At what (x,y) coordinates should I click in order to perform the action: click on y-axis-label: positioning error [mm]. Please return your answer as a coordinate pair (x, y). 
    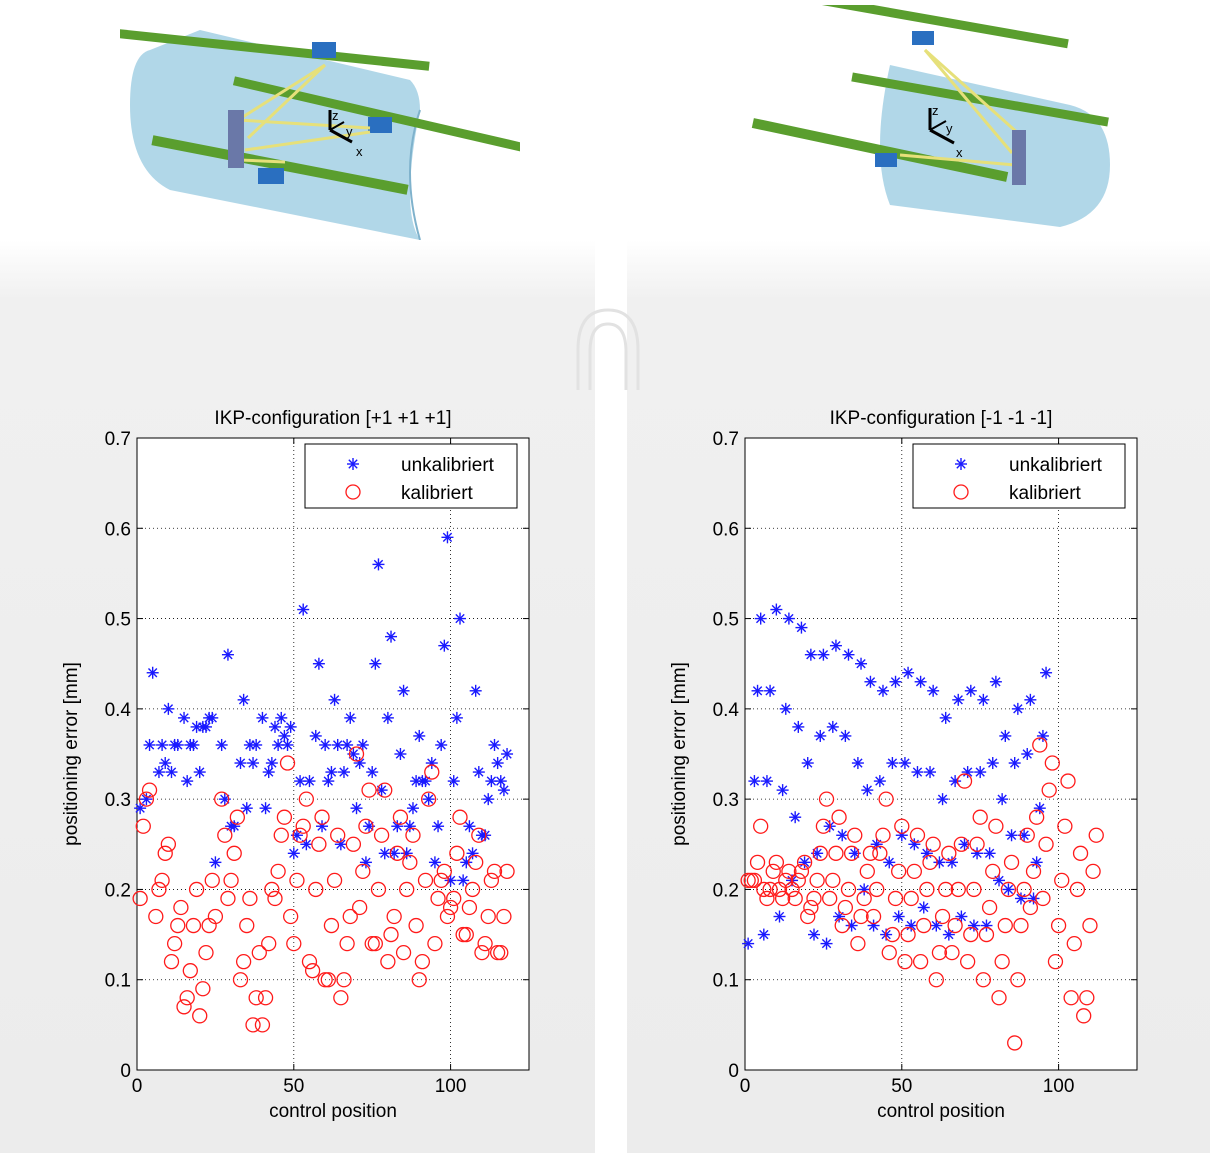
    Looking at the image, I should click on (679, 754).